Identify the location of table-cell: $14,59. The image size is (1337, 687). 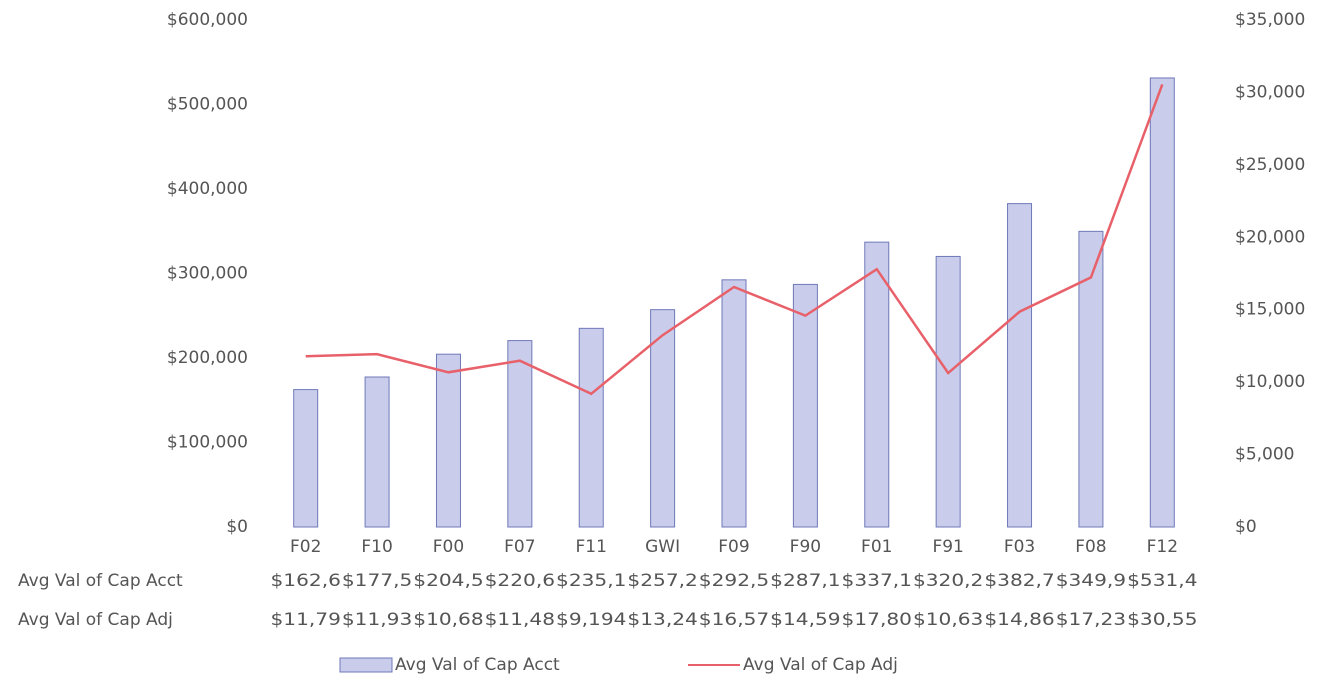
(805, 620).